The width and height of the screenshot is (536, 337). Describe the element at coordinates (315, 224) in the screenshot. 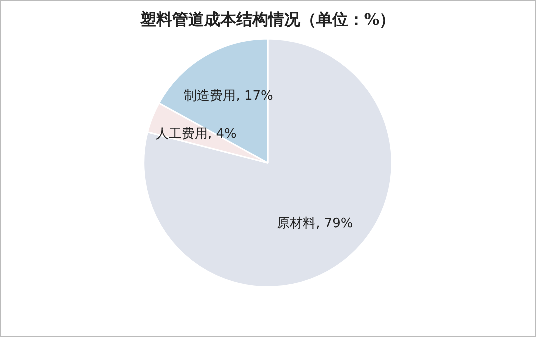

I see `slice-label: 原材料, 79%` at that location.